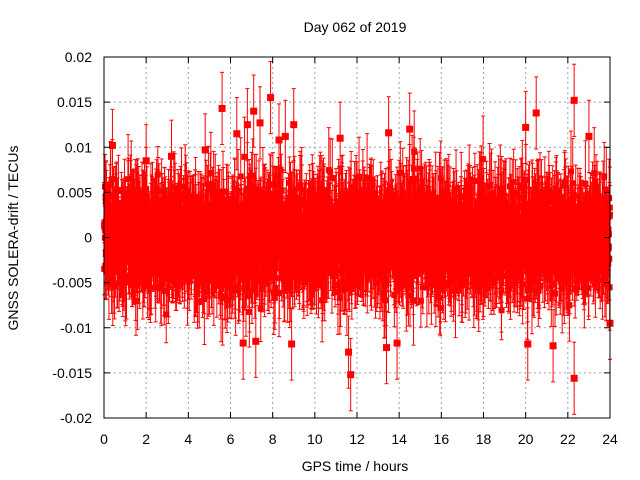  What do you see at coordinates (355, 27) in the screenshot?
I see `chart-title: Day 062 of 2019` at bounding box center [355, 27].